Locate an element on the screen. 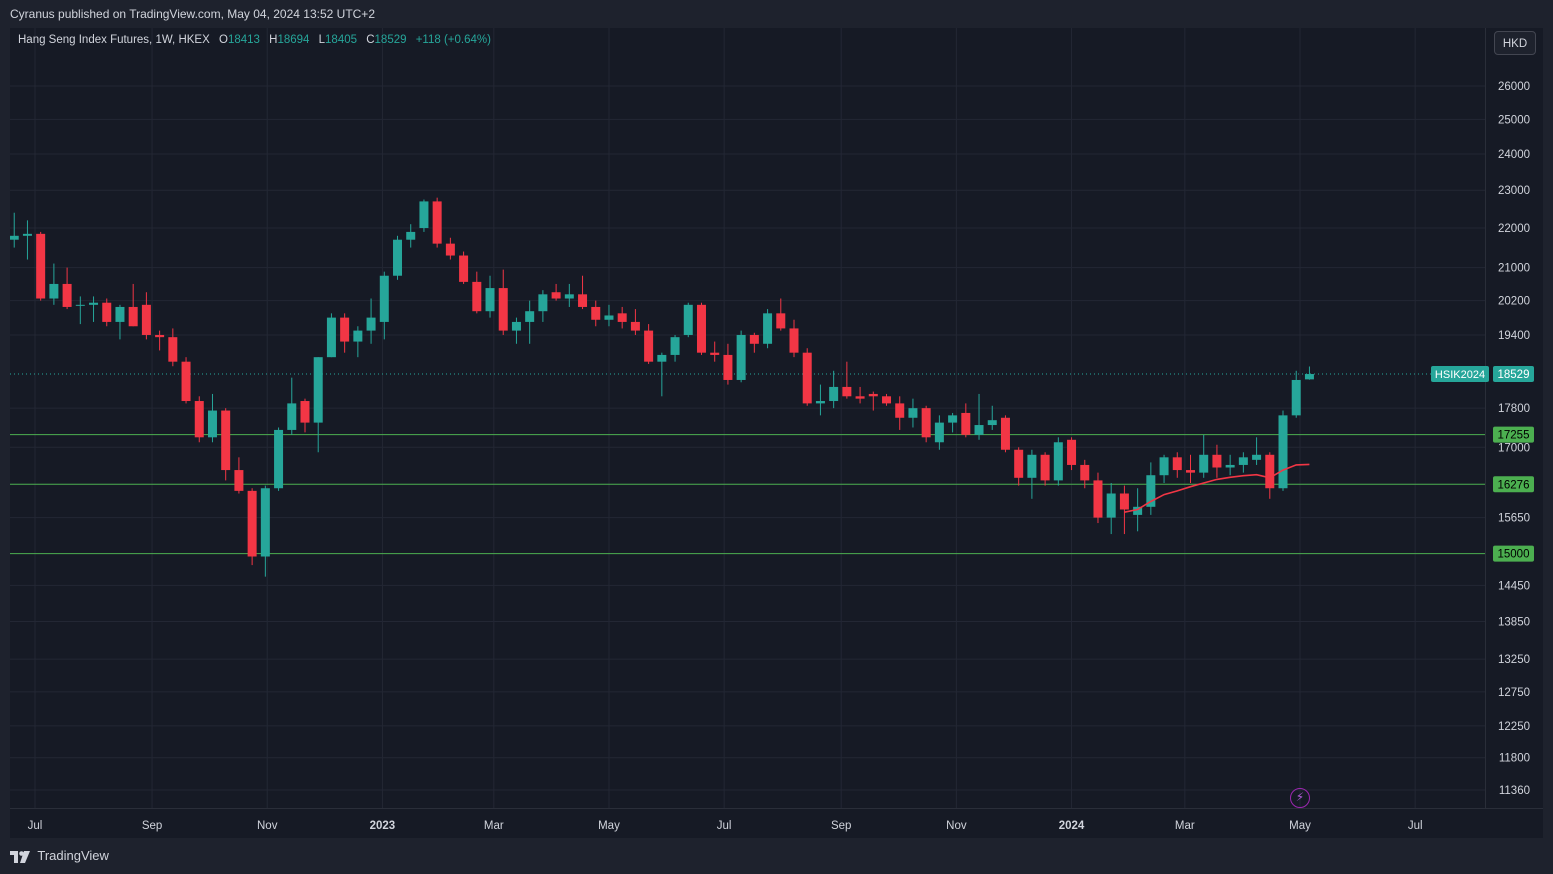 This screenshot has width=1553, height=874. y-tick-label: 20200 is located at coordinates (1514, 302).